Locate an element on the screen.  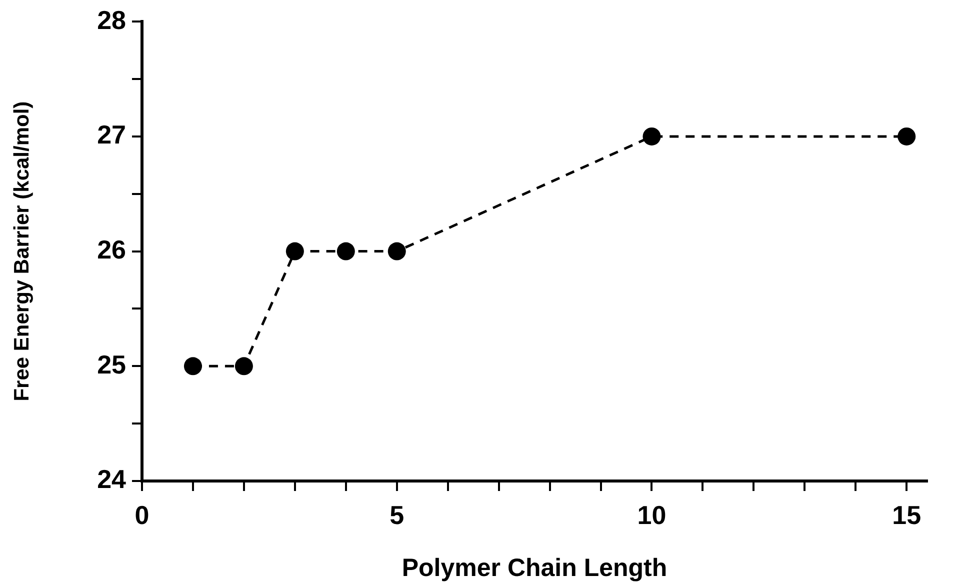
y-tick-label: 26 is located at coordinates (111, 249).